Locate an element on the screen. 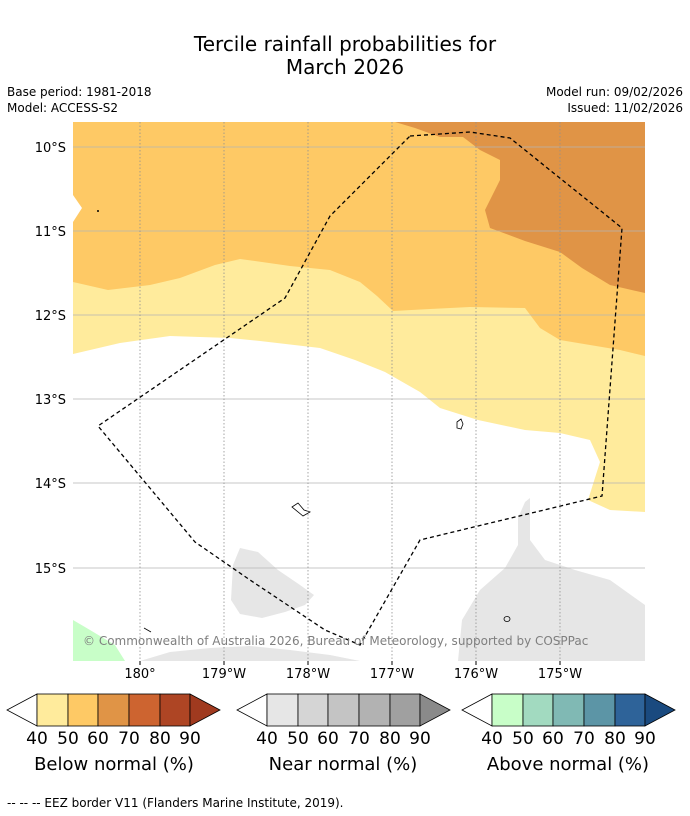 The height and width of the screenshot is (816, 690). colorbar-above-tick: 90 is located at coordinates (645, 739).